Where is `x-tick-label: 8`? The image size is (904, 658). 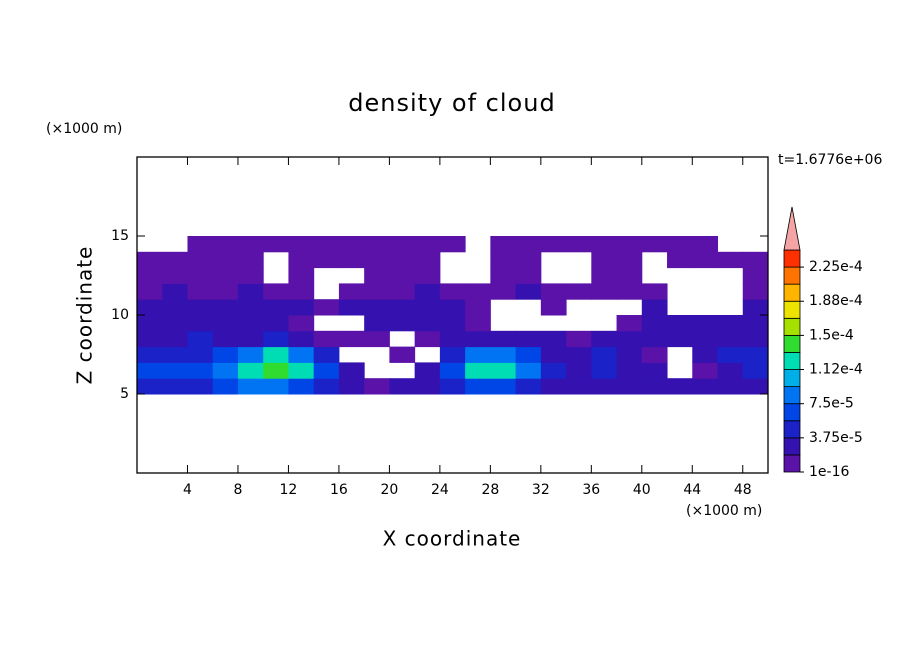
x-tick-label: 8 is located at coordinates (237, 490).